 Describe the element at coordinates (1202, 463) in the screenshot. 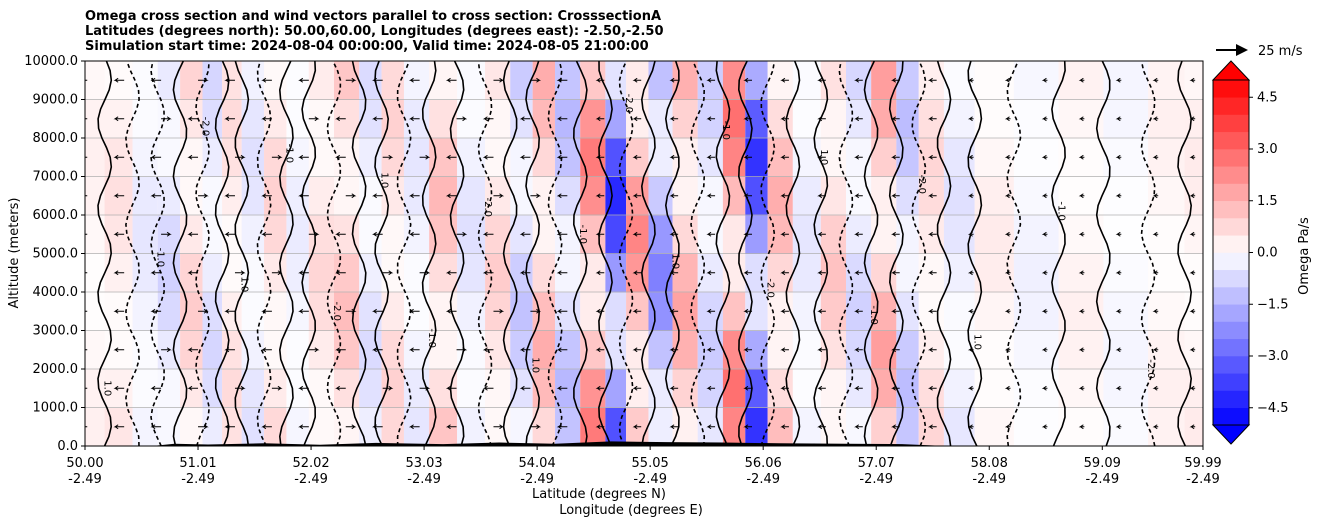

I see `x-tick-label-lat: 59.99` at that location.